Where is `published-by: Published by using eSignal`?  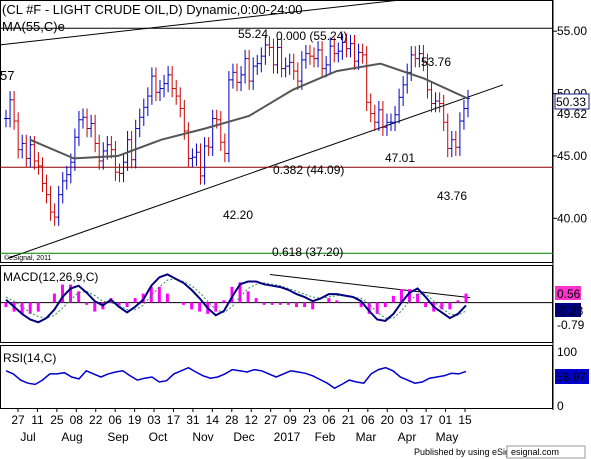 published-by: Published by using eSignal is located at coordinates (468, 452).